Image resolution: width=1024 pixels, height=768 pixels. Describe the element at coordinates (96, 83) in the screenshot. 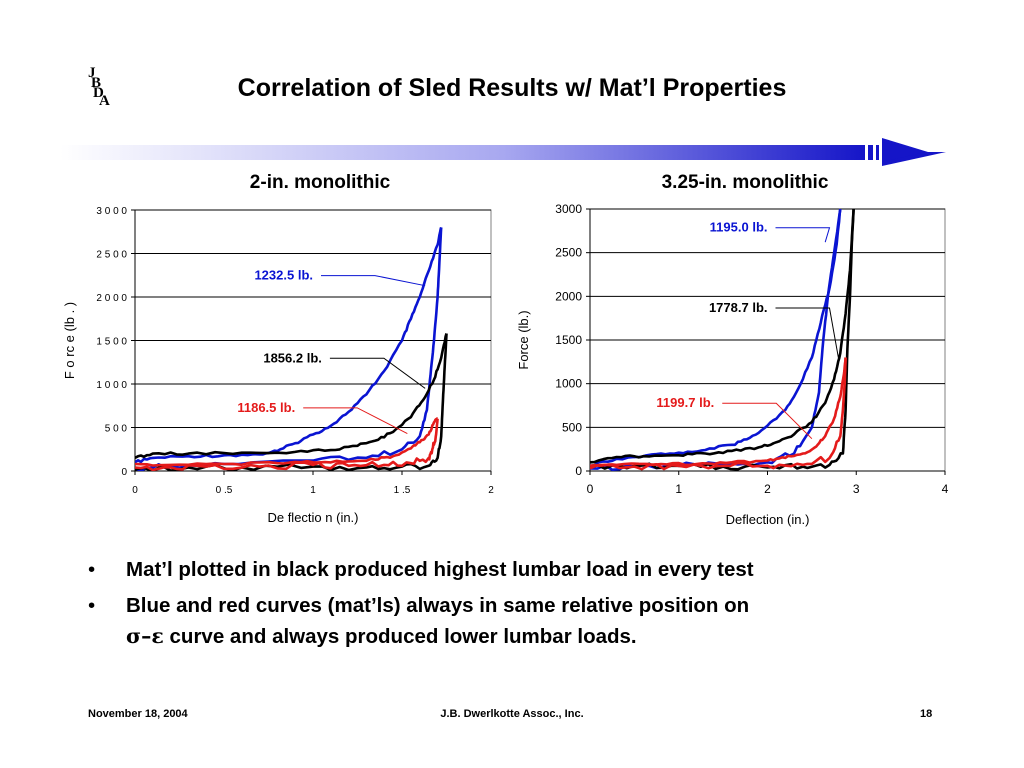

I see `logo-letter-b: B` at that location.